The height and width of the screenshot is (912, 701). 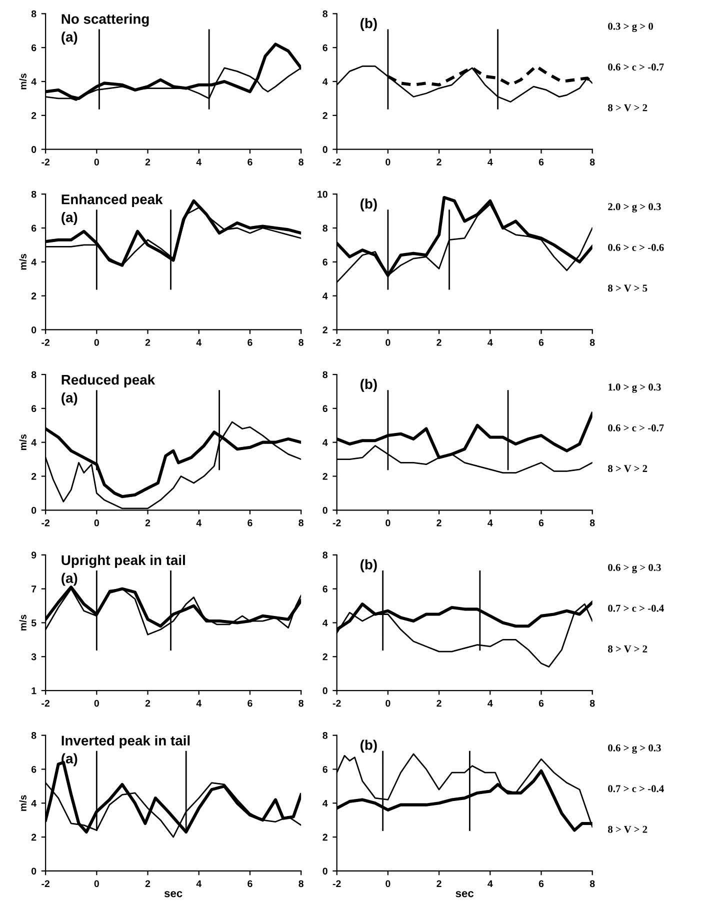 I want to click on chart-title: Enhanced peak, so click(x=112, y=201).